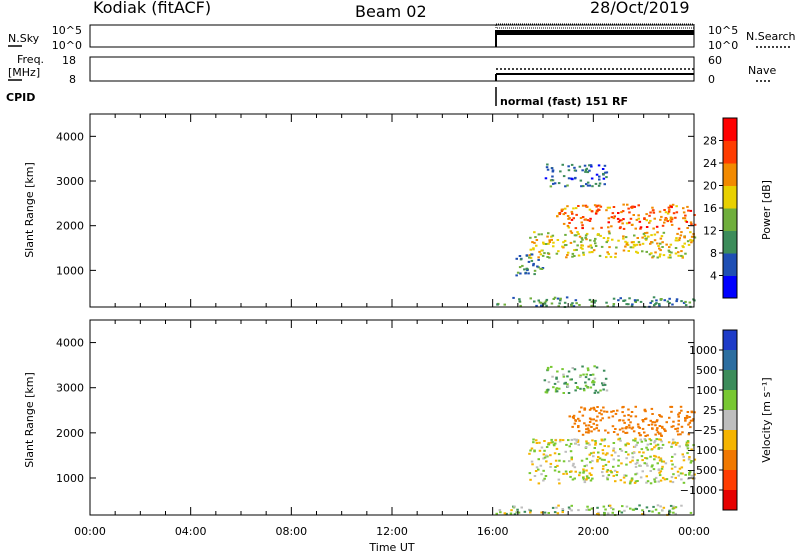 The height and width of the screenshot is (554, 800). Describe the element at coordinates (730, 460) in the screenshot. I see `colorbar-segment` at that location.